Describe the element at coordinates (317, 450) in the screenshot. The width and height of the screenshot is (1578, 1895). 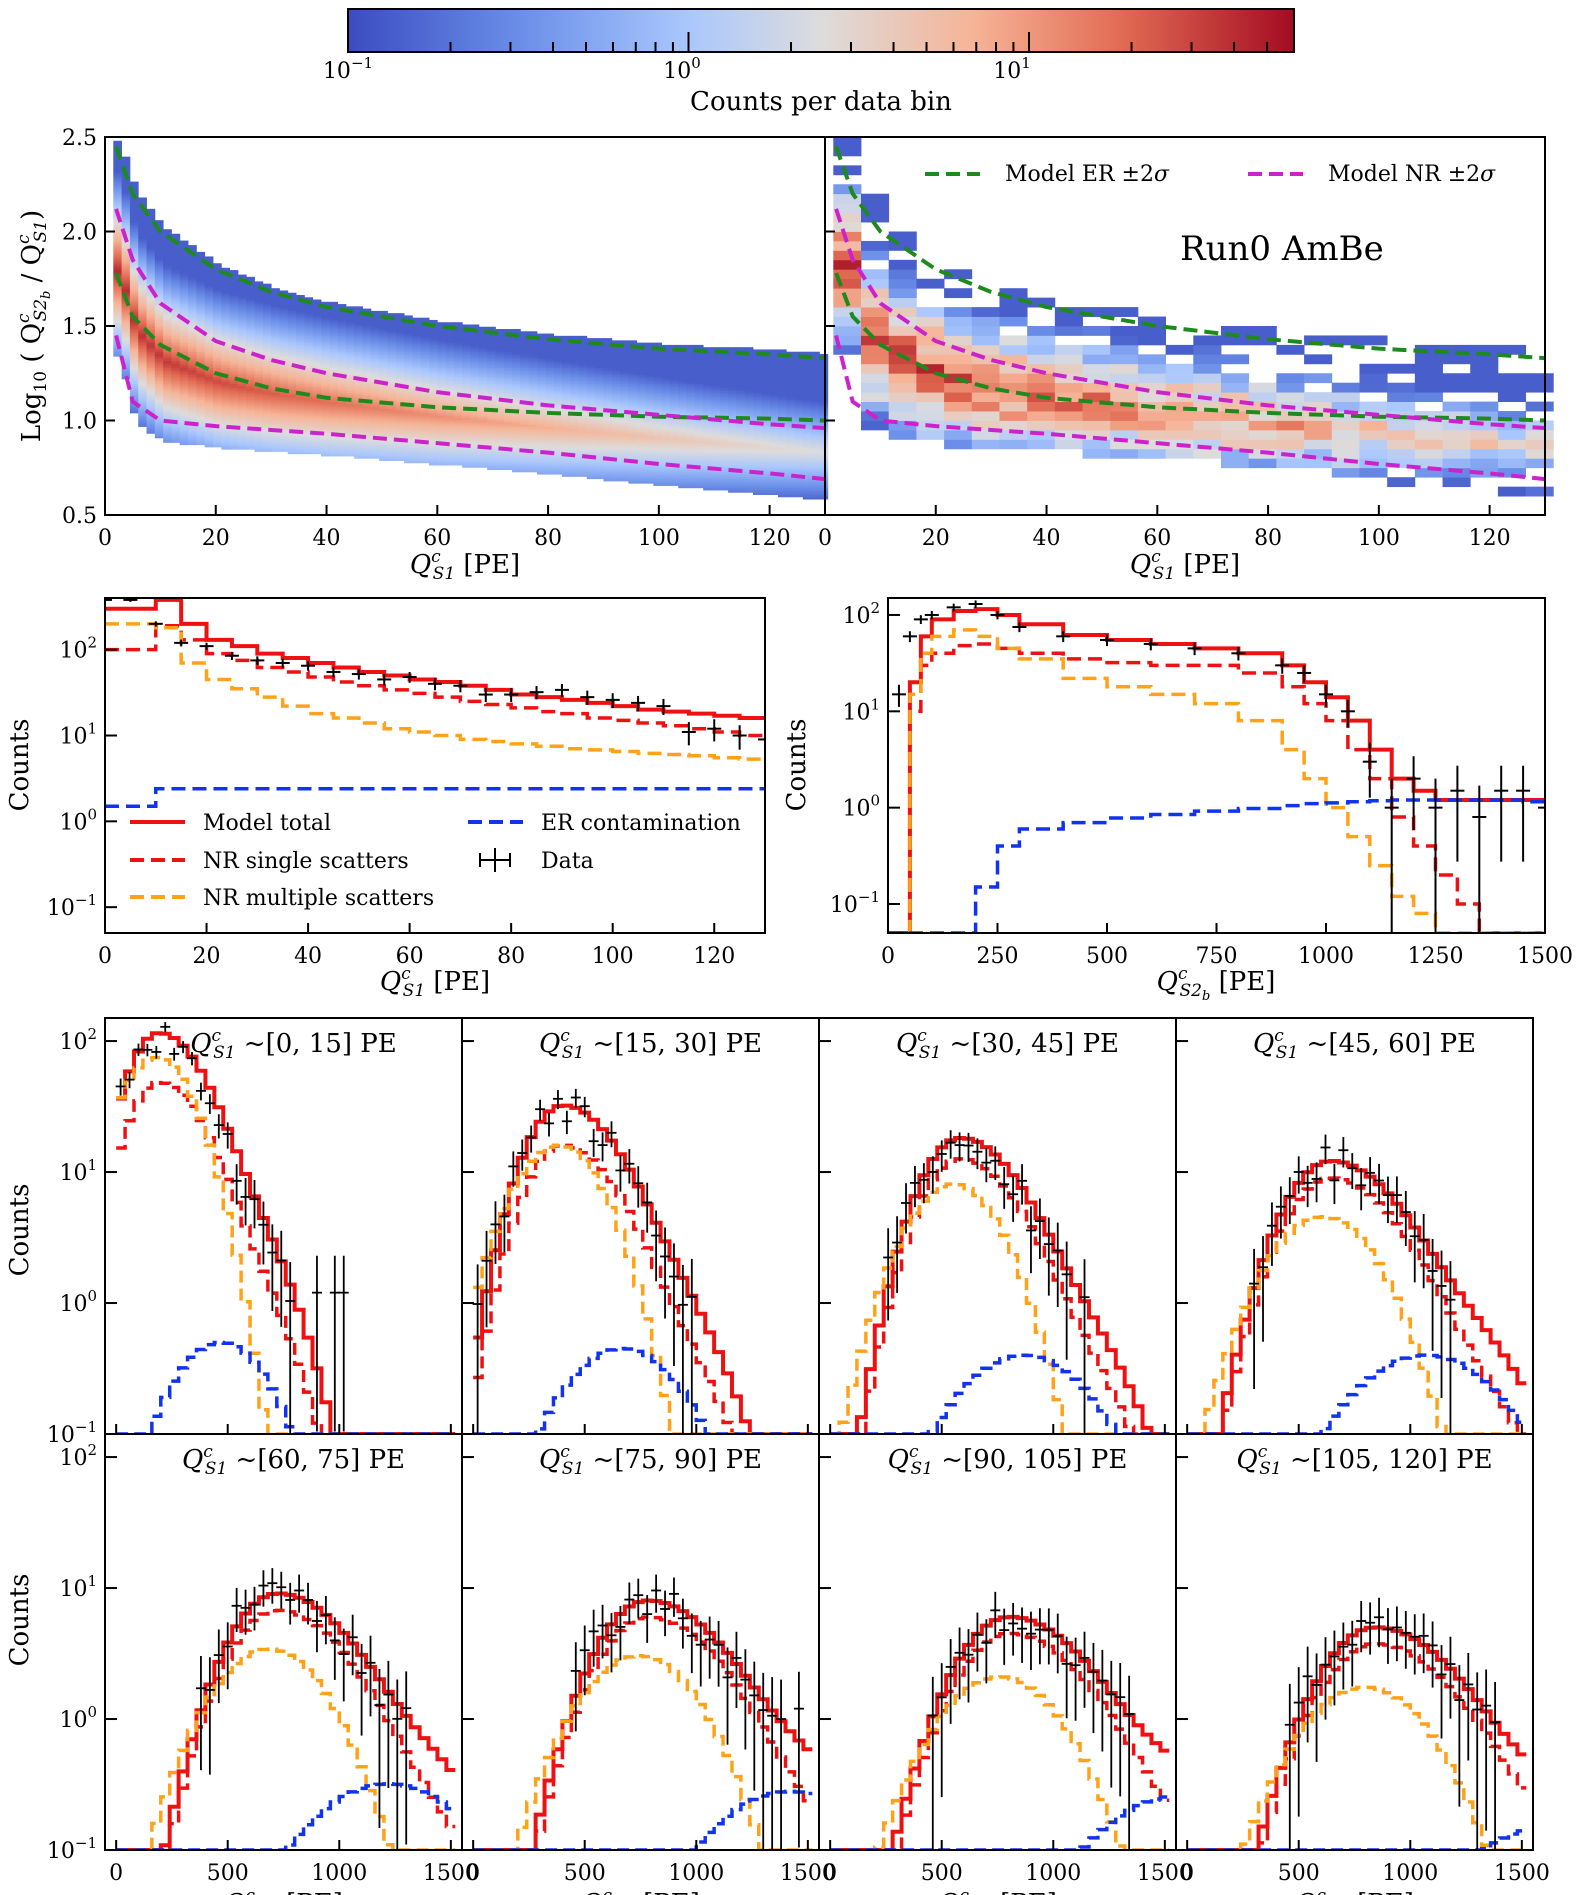
I see `hm-data-cell-2020` at that location.